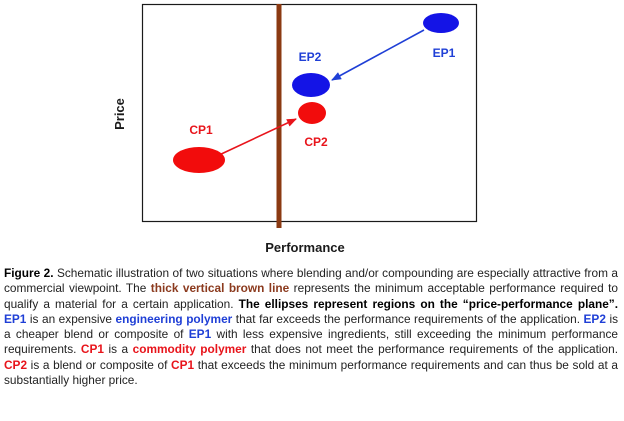 The height and width of the screenshot is (421, 624). I want to click on cp1-to-cp2-arrow, so click(256, 137).